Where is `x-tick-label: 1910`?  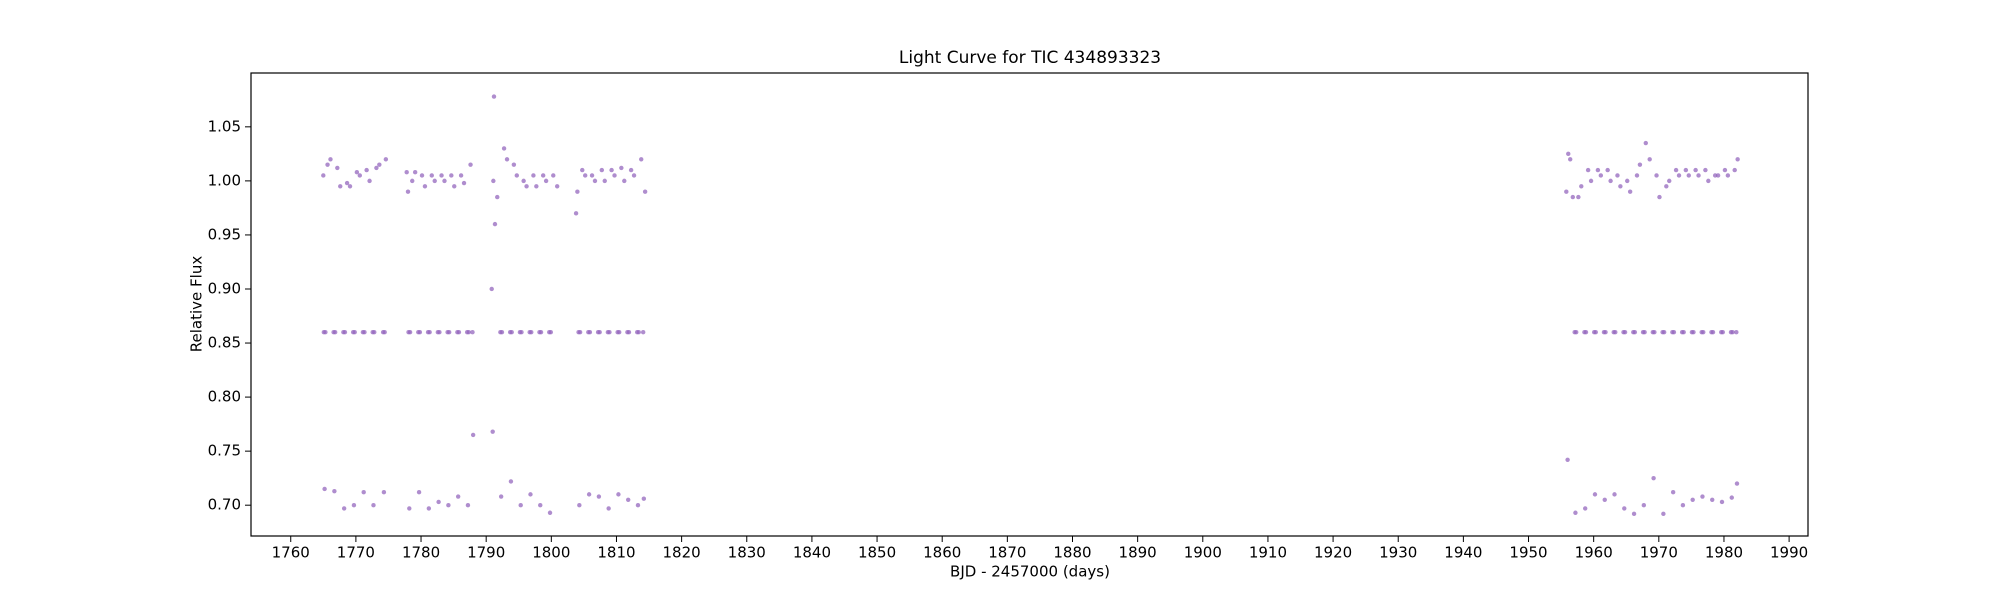 x-tick-label: 1910 is located at coordinates (1268, 553).